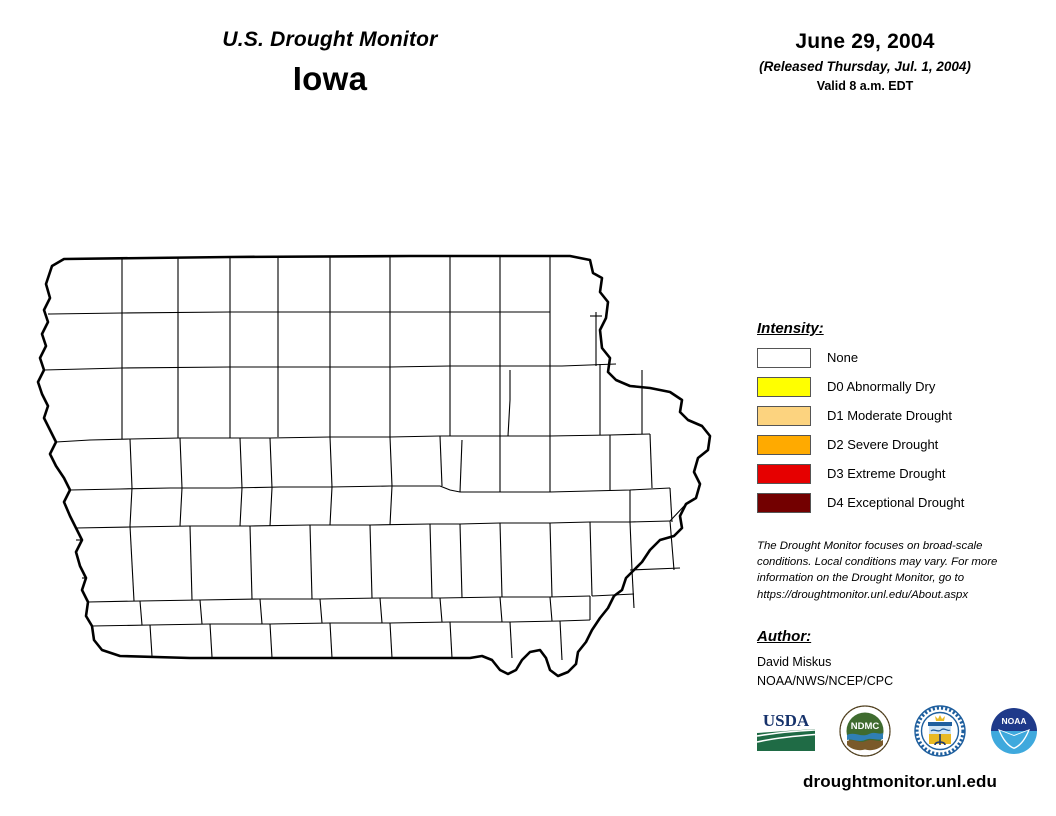 This screenshot has width=1056, height=816. What do you see at coordinates (330, 39) in the screenshot?
I see `page-title: U.S. Drought Monitor` at bounding box center [330, 39].